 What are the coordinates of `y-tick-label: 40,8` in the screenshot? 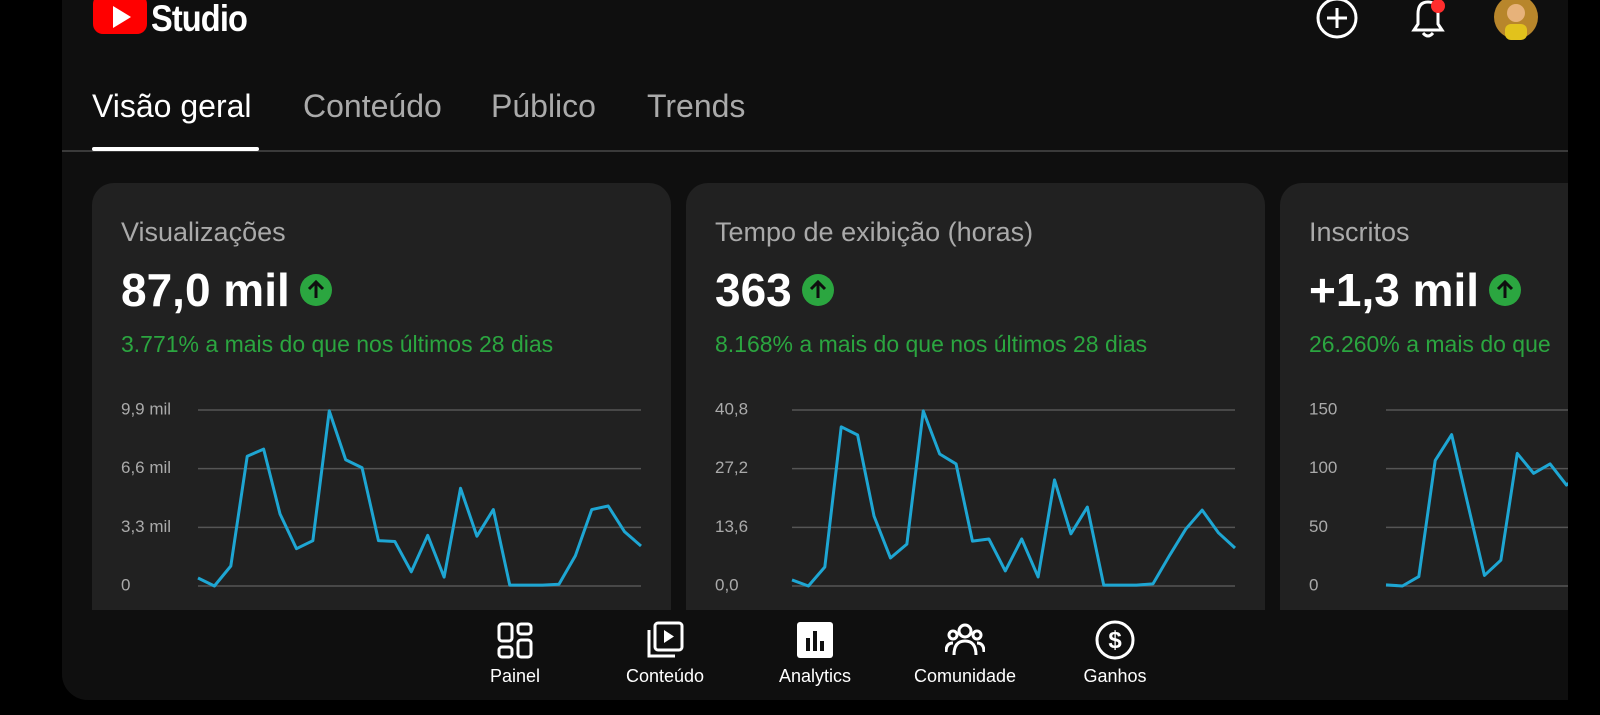 It's located at (731, 408).